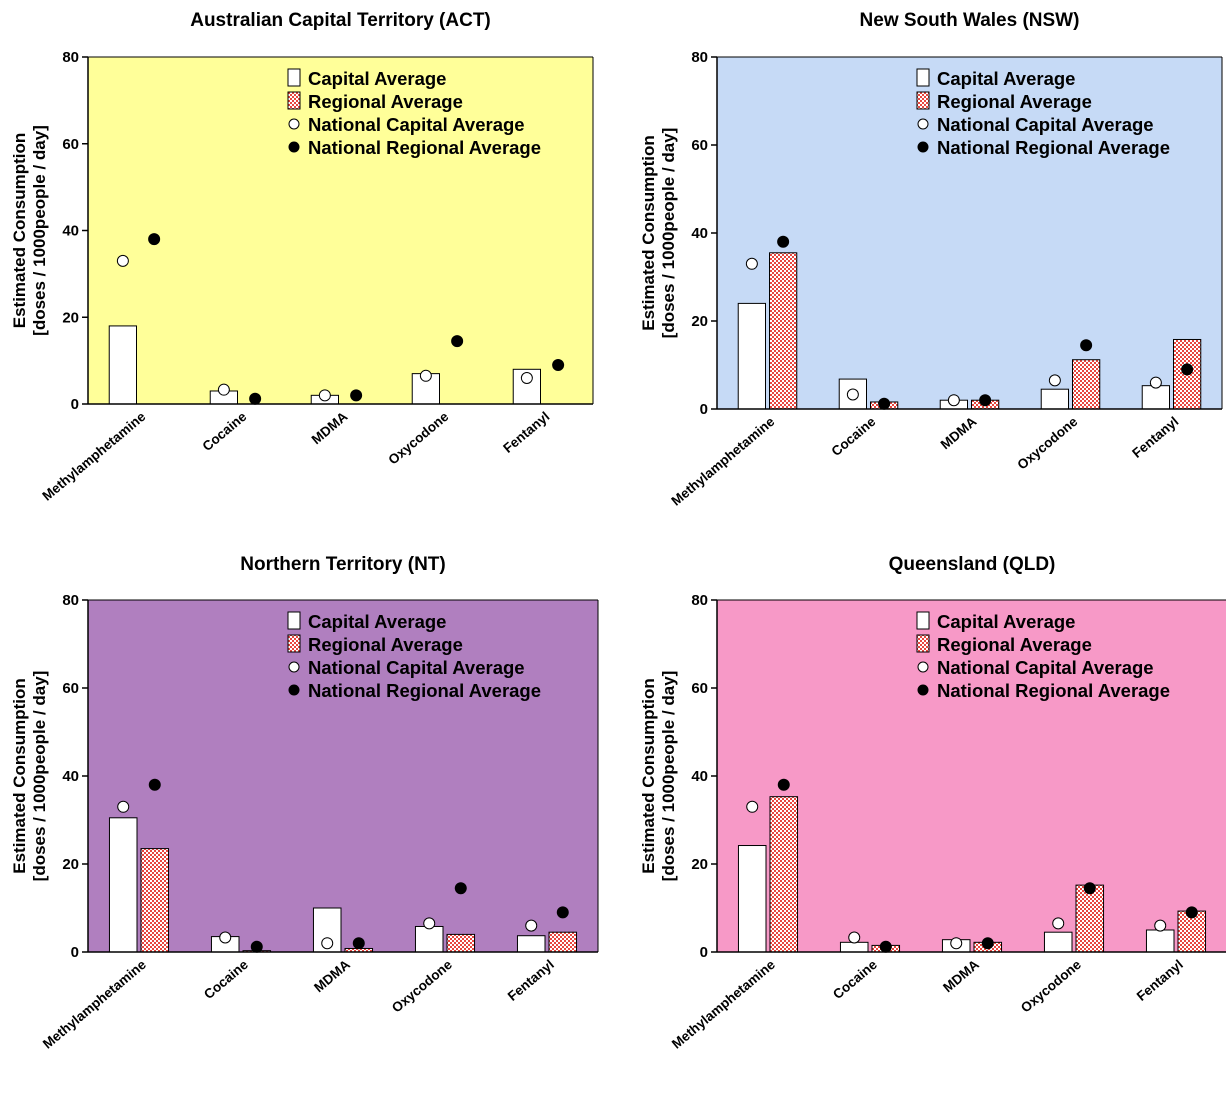 The image size is (1226, 1094). Describe the element at coordinates (1090, 918) in the screenshot. I see `bar-regional-oxycodone` at that location.